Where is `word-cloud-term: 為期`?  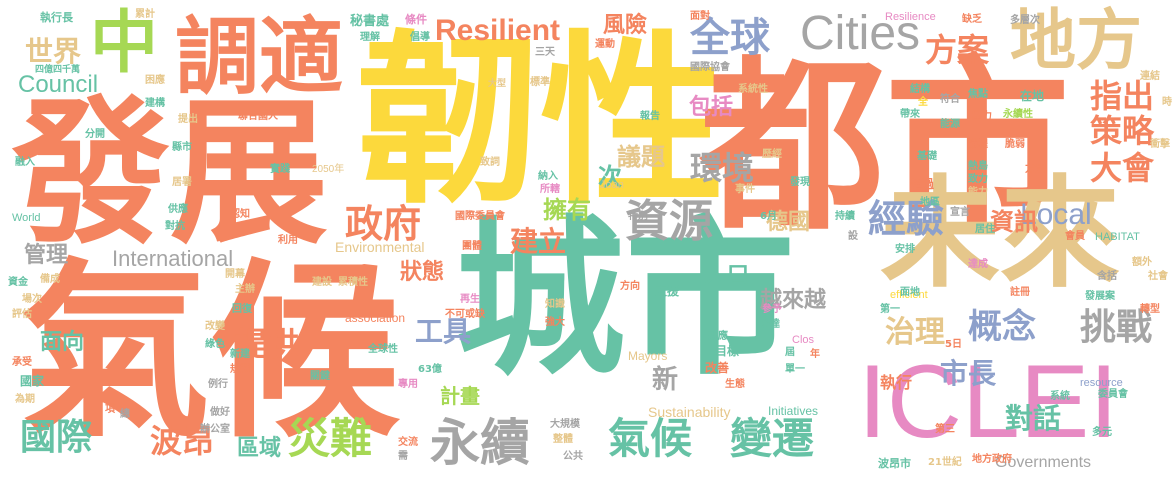
word-cloud-term: 為期 is located at coordinates (25, 399).